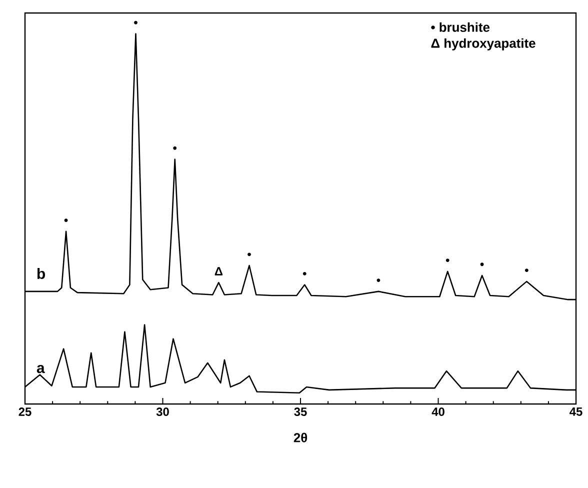  Describe the element at coordinates (300, 412) in the screenshot. I see `x-tick-label: 35` at that location.